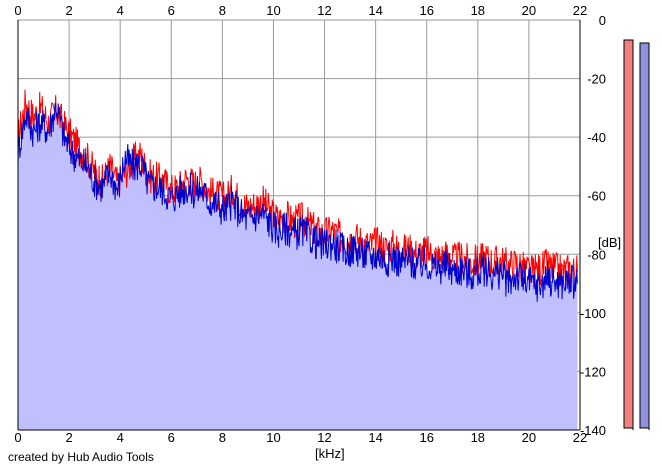  Describe the element at coordinates (222, 10) in the screenshot. I see `x-tick-label-top: 8` at that location.